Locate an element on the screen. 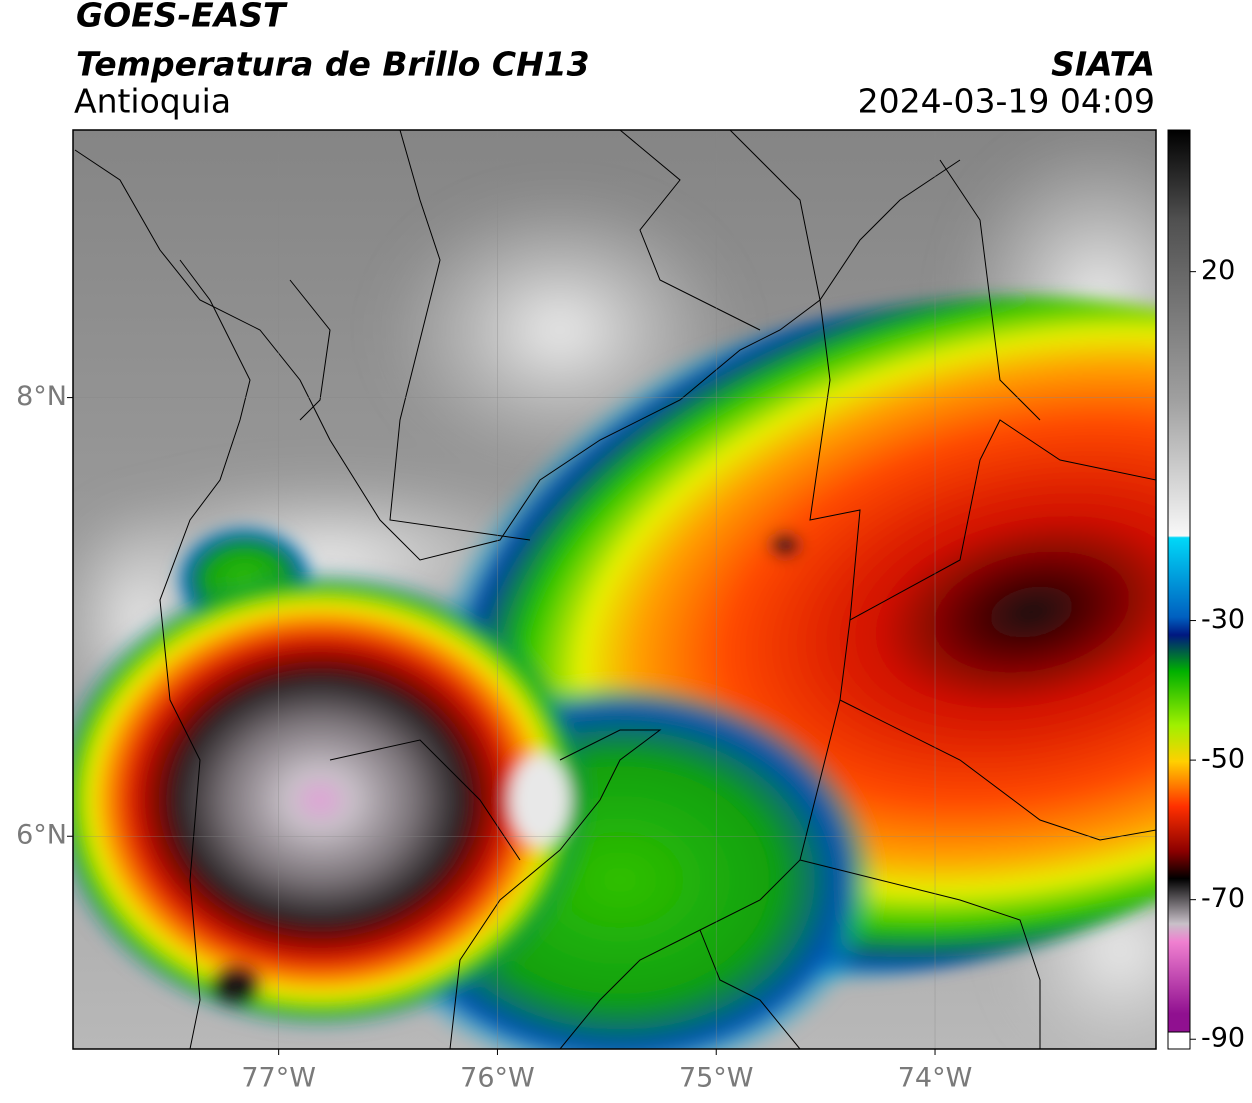 The width and height of the screenshot is (1252, 1103). colorbar-tick-label: 20 is located at coordinates (1218, 270).